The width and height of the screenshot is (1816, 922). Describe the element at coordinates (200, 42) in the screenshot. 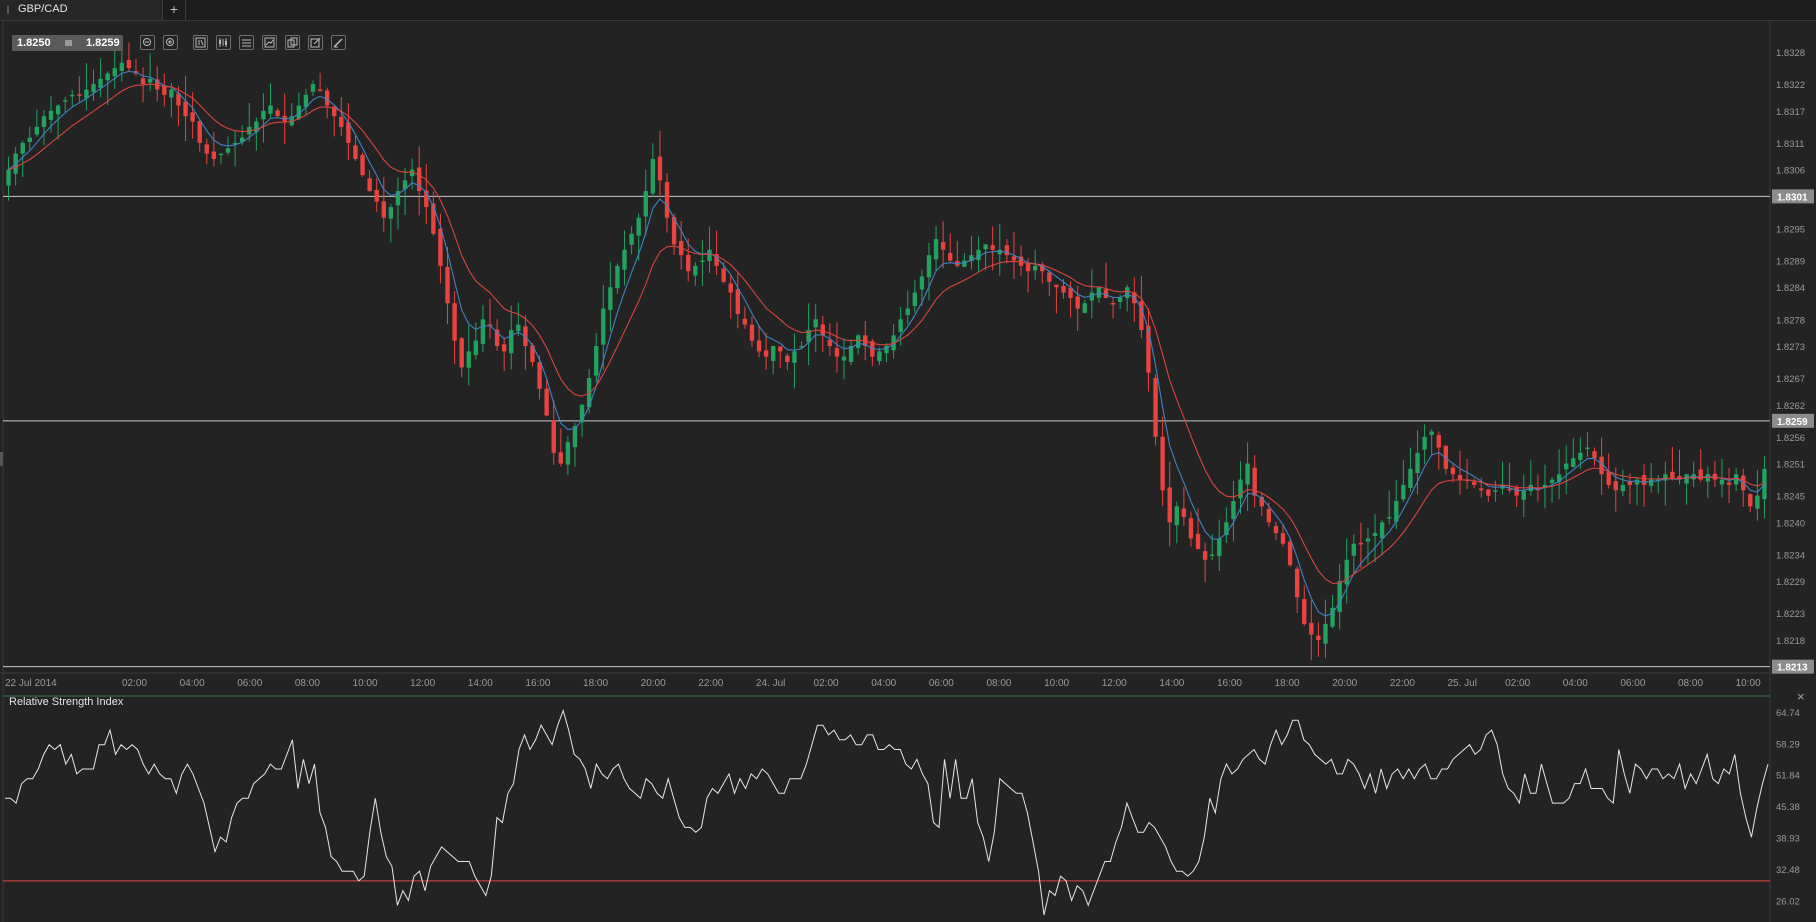

I see `timeframe-icon` at that location.